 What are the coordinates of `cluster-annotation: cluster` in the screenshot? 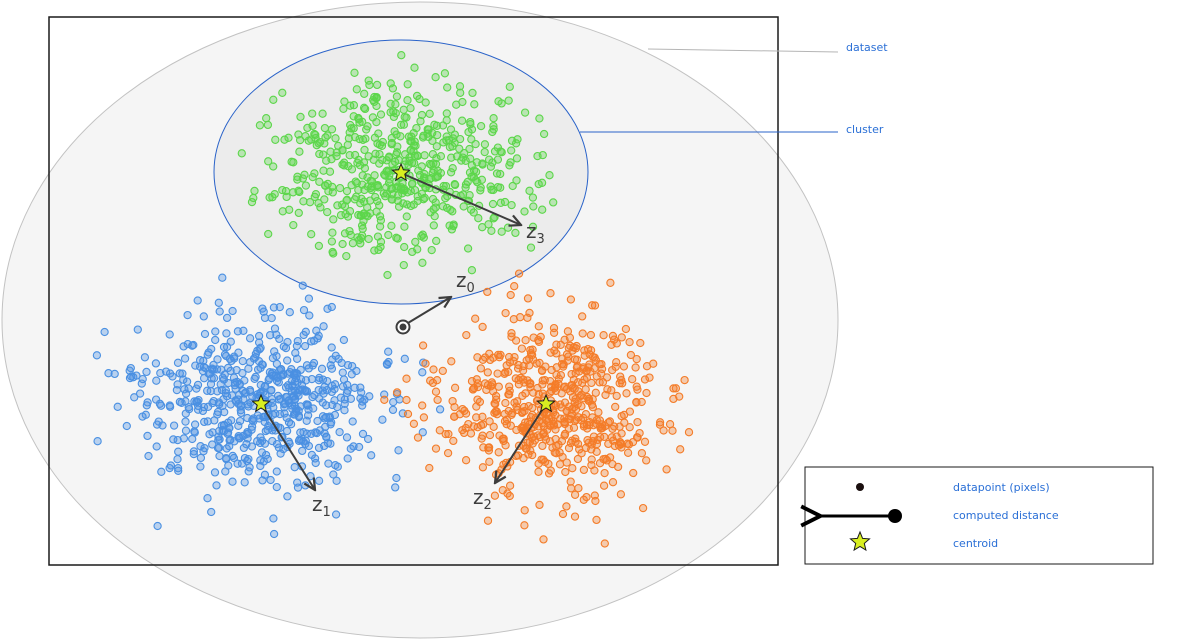 It's located at (865, 129).